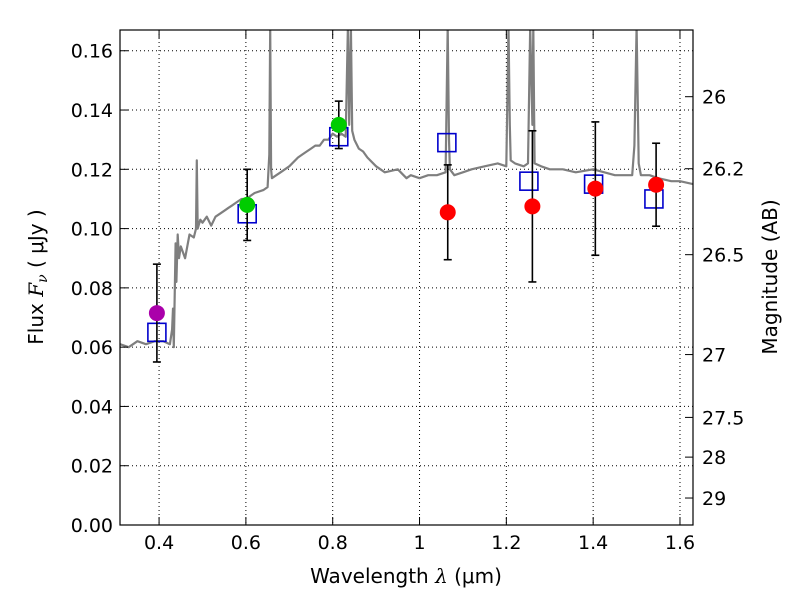 This screenshot has height=600, width=800. I want to click on y-tick-label: 0.12, so click(92, 170).